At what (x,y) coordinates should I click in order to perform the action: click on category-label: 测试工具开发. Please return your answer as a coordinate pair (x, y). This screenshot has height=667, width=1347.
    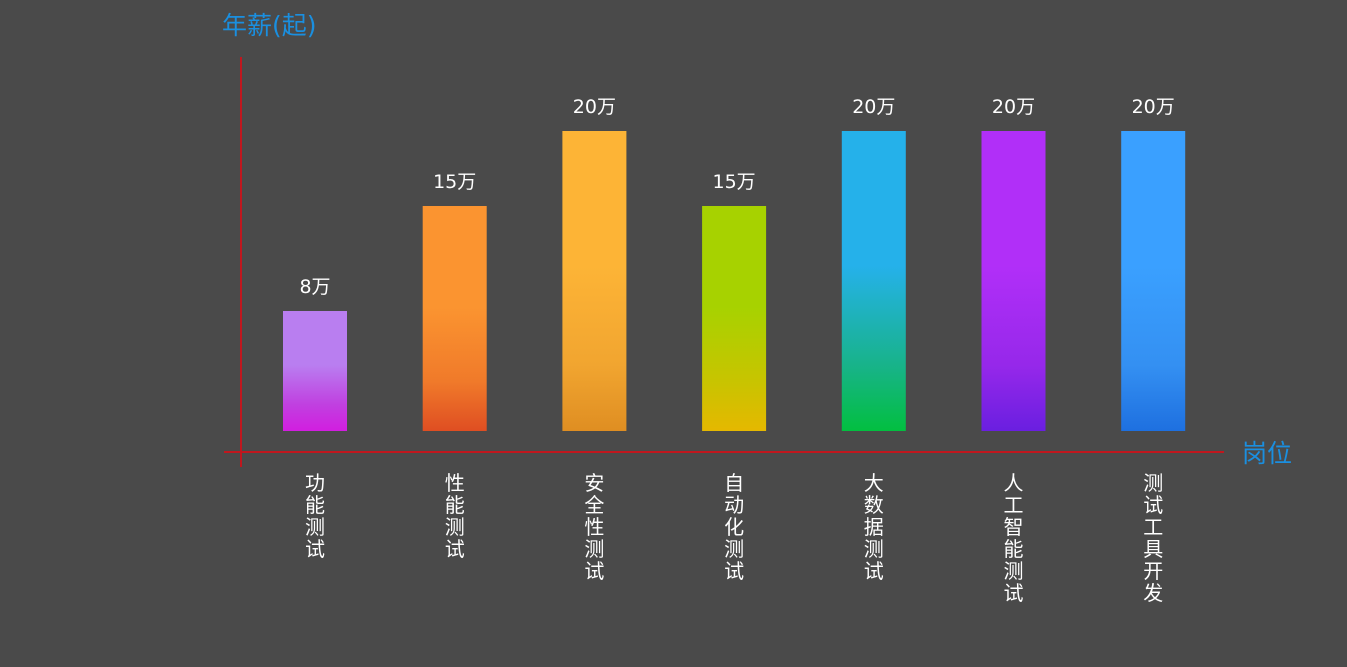
    Looking at the image, I should click on (1153, 538).